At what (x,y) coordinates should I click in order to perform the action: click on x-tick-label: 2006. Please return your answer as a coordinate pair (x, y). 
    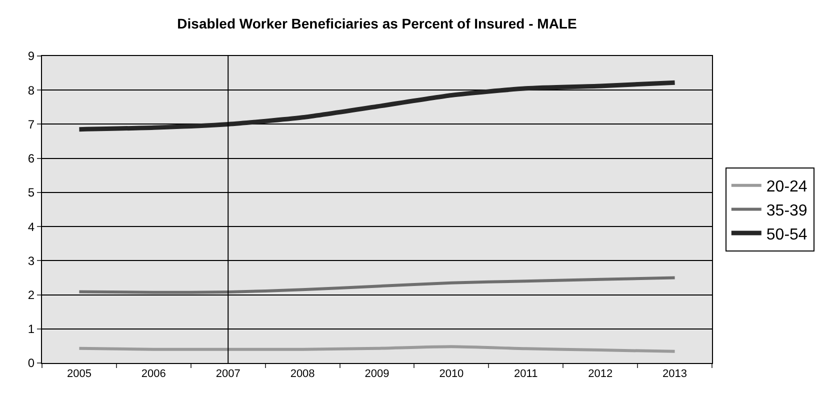
    Looking at the image, I should click on (153, 374).